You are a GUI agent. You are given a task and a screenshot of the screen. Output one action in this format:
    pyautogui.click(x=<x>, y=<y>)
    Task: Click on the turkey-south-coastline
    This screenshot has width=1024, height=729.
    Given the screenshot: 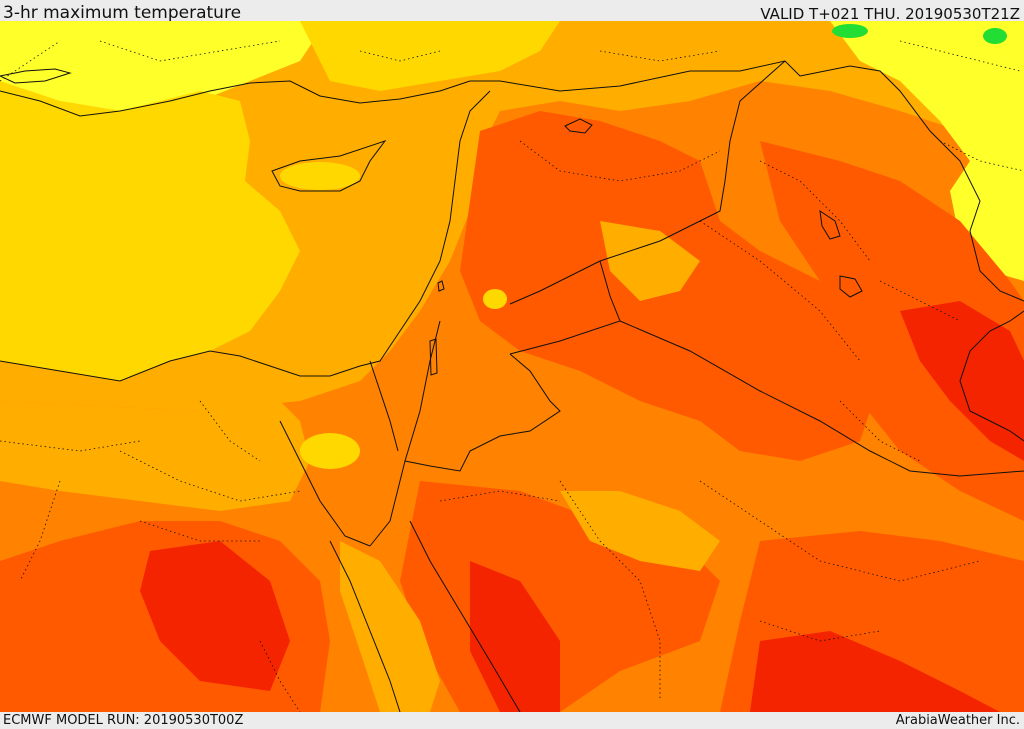 What is the action you would take?
    pyautogui.click(x=235, y=98)
    